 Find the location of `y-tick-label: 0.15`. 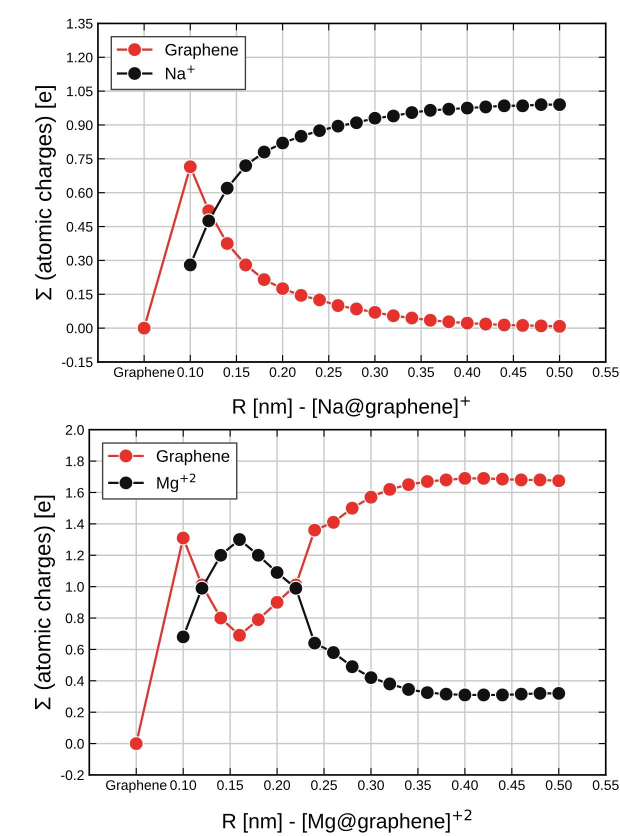

y-tick-label: 0.15 is located at coordinates (79, 295).